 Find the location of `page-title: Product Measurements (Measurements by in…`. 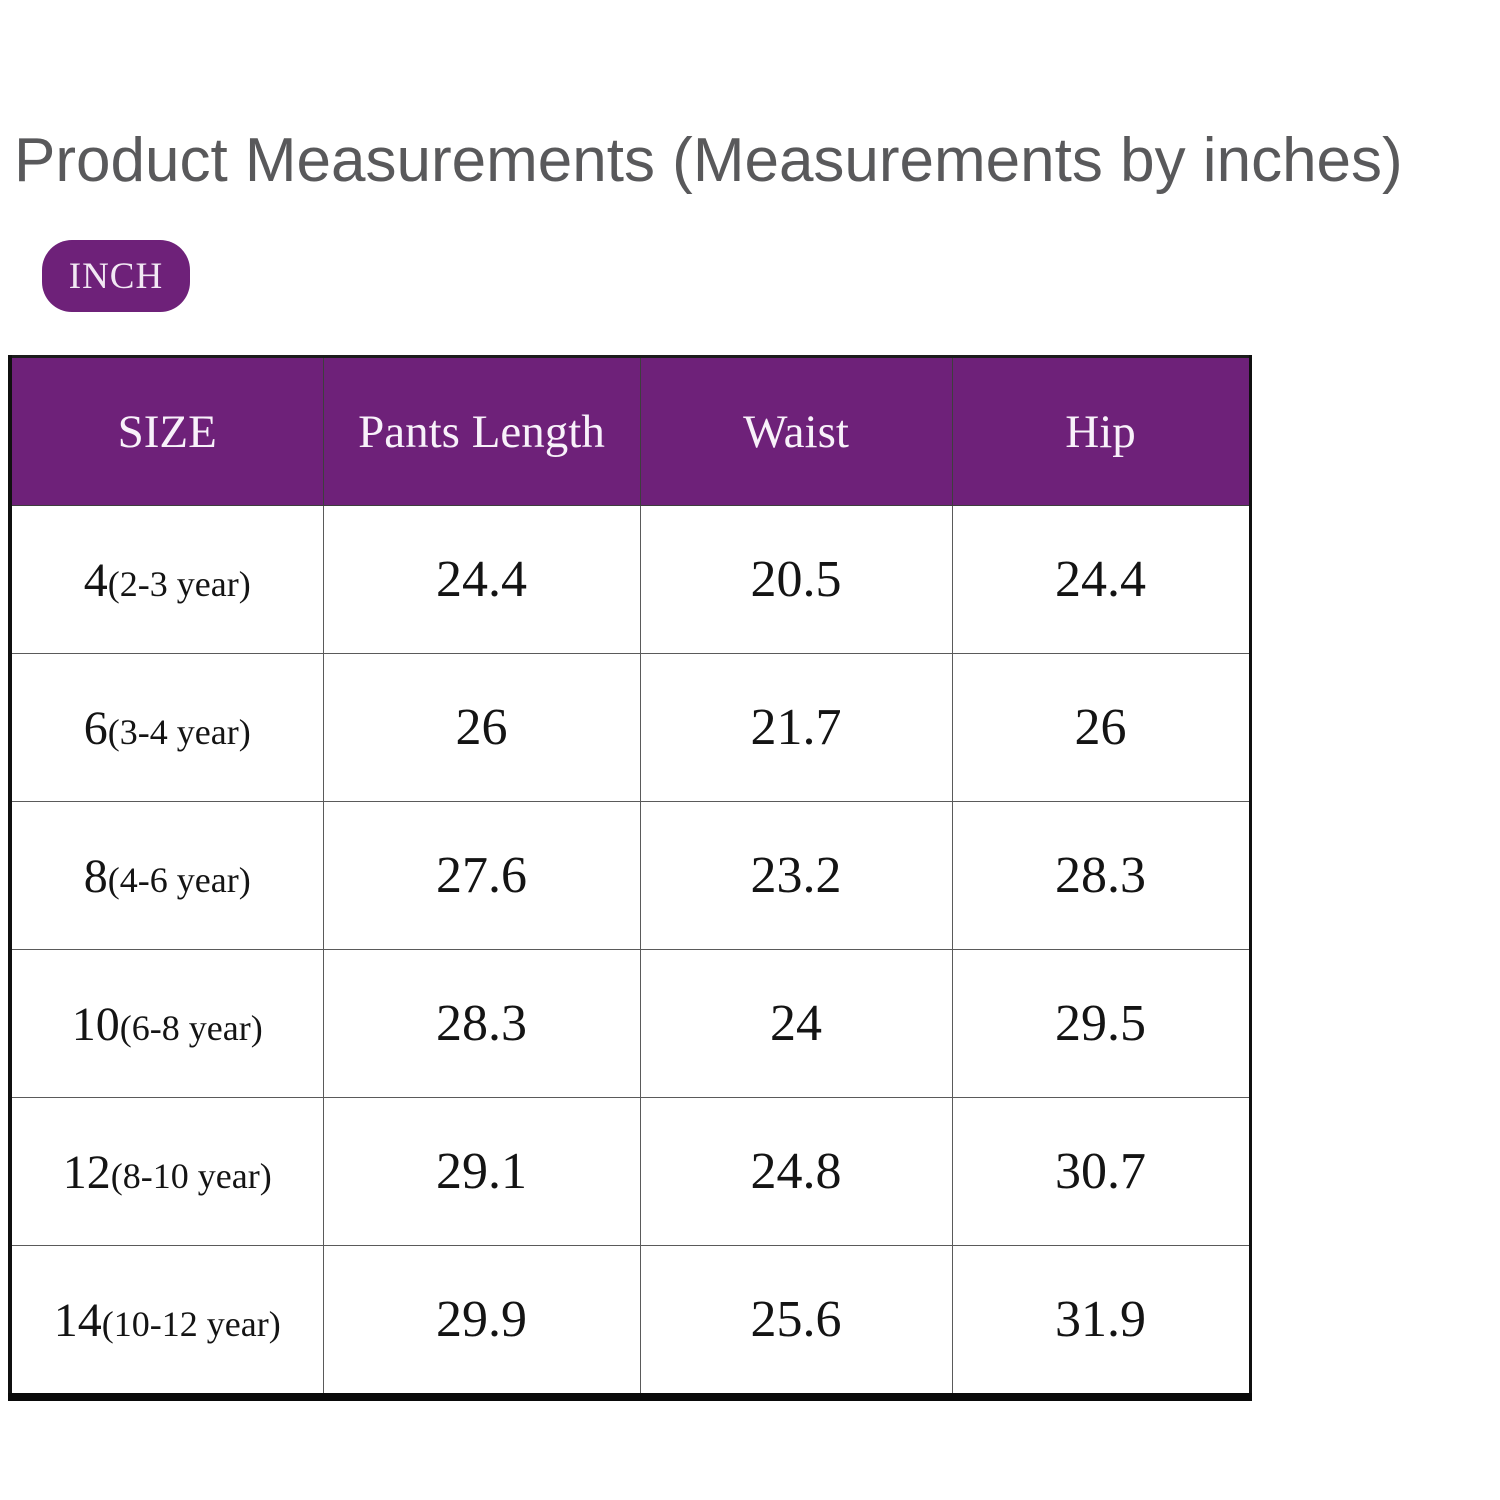

page-title: Product Measurements (Measurements by in… is located at coordinates (708, 160).